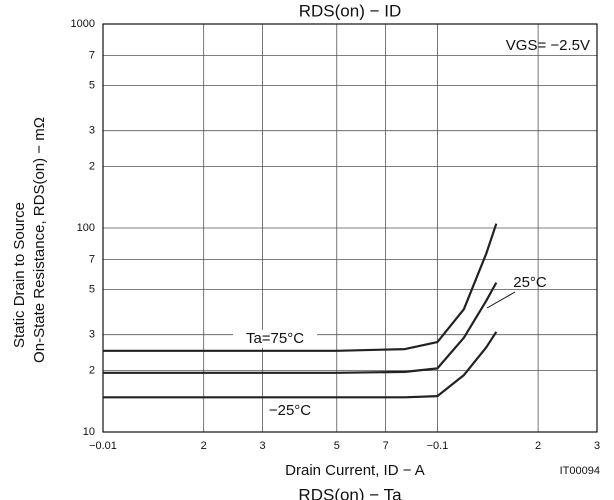  I want to click on x-axis-label: Drain Current, ID − A, so click(355, 470).